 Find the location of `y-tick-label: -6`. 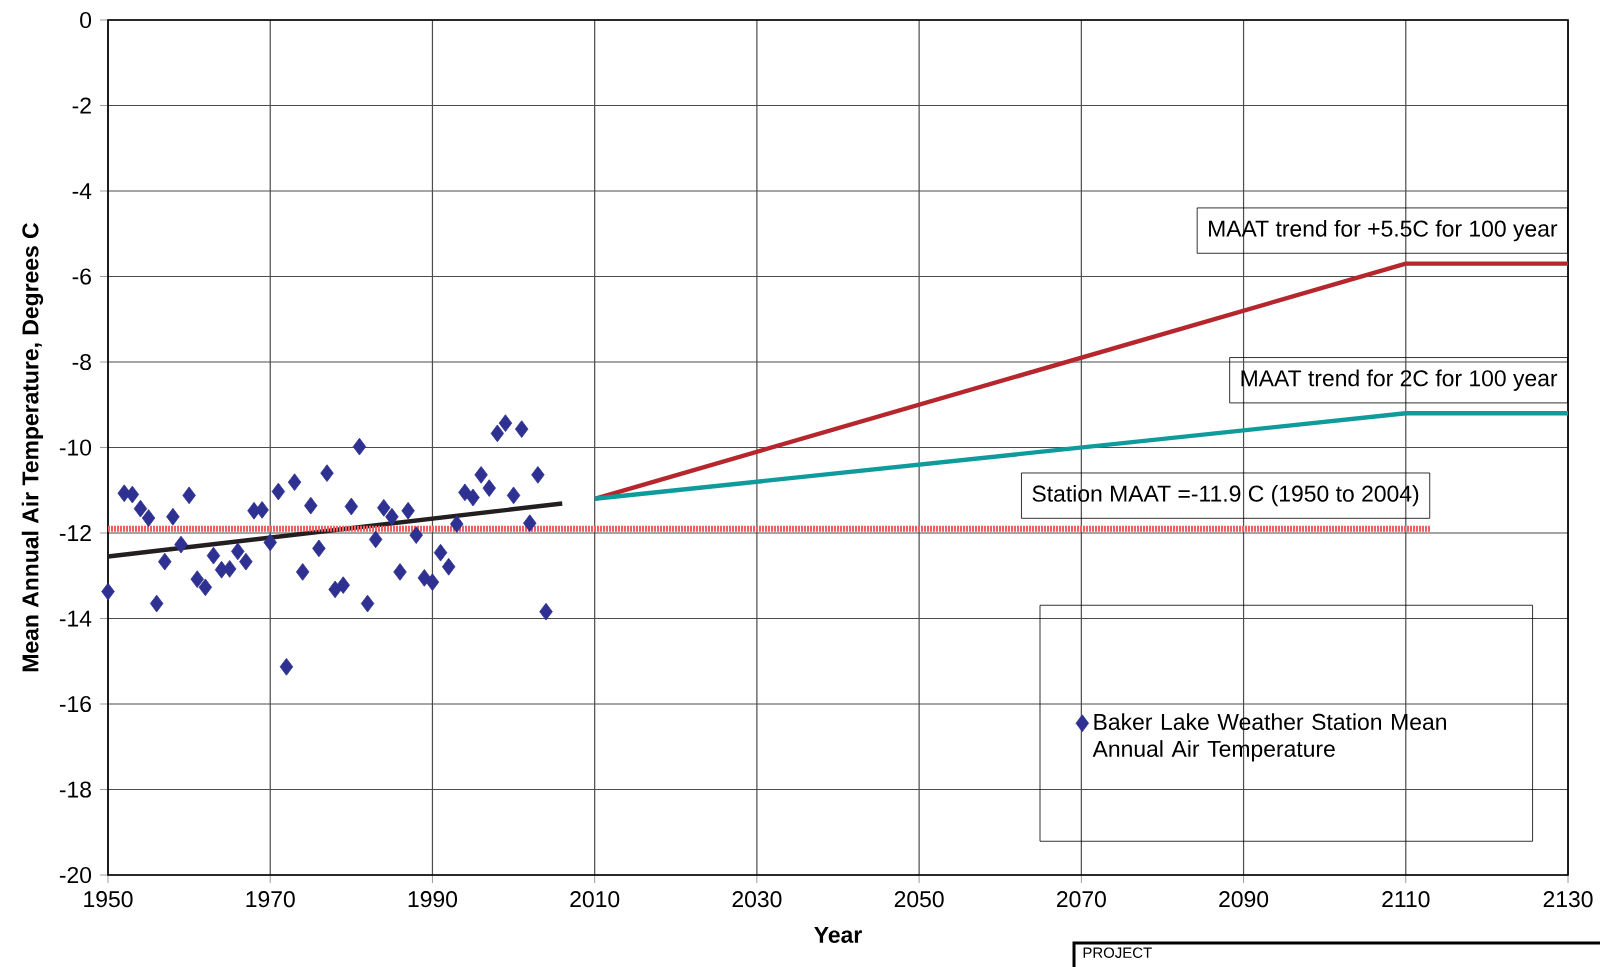

y-tick-label: -6 is located at coordinates (81, 276).